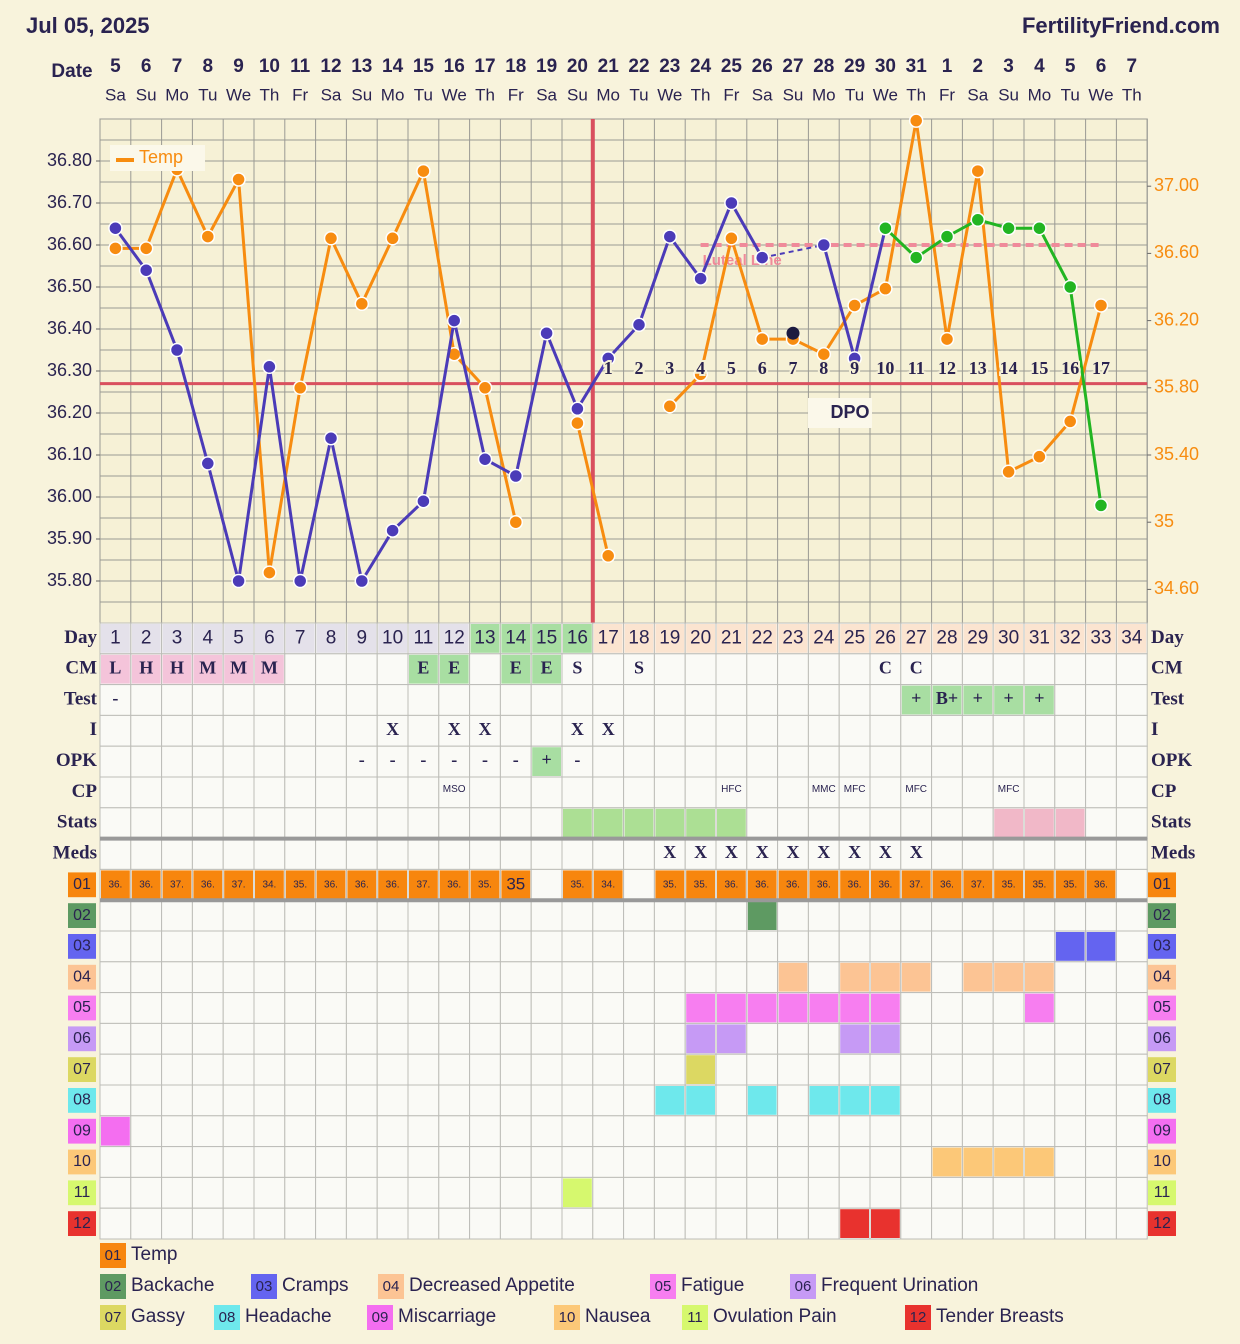 The image size is (1240, 1344). I want to click on dpo-number: 10, so click(885, 368).